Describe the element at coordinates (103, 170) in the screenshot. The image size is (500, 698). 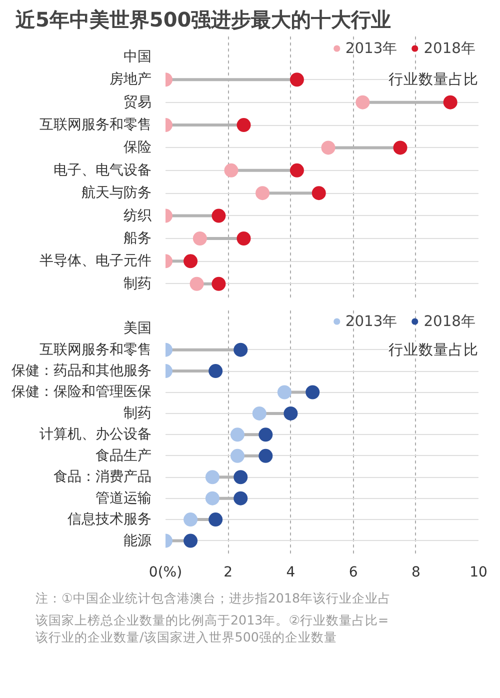
I see `y-tick-label: 电子、电气设备` at that location.